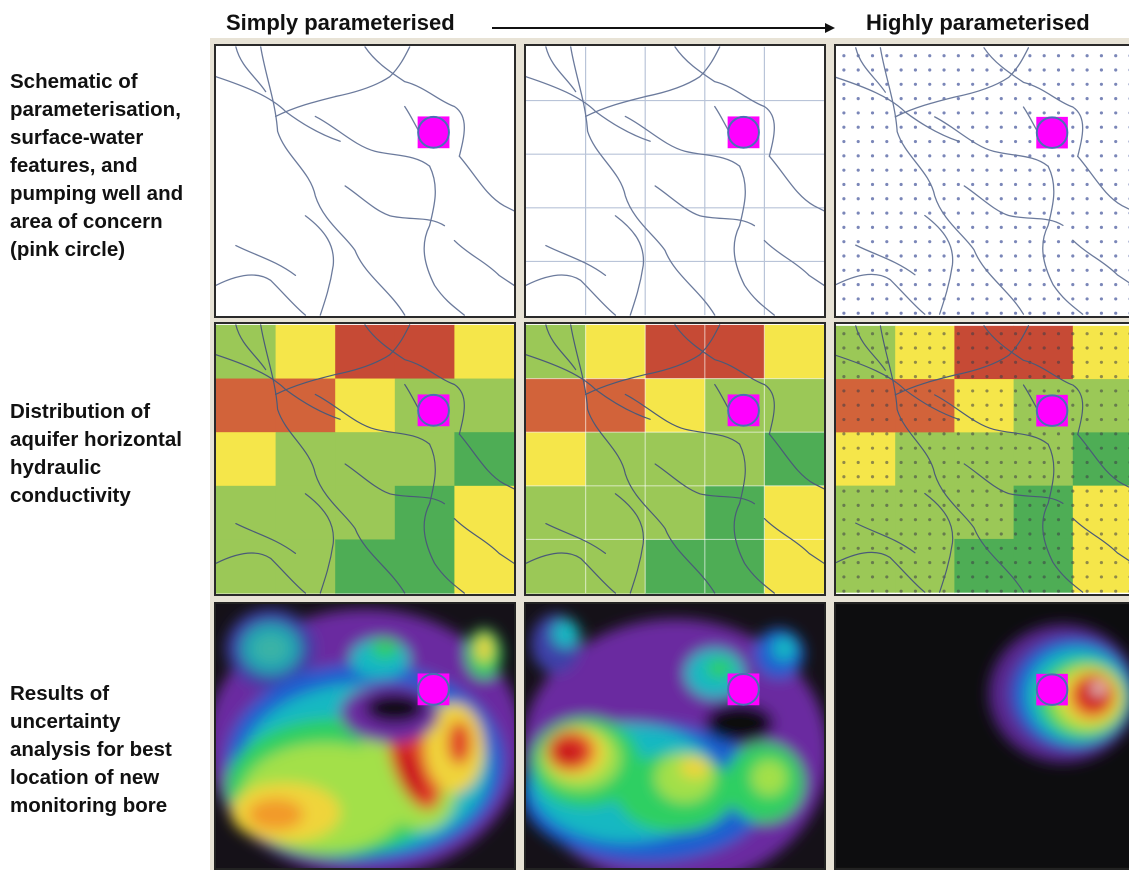  Describe the element at coordinates (365, 181) in the screenshot. I see `panel-background` at that location.